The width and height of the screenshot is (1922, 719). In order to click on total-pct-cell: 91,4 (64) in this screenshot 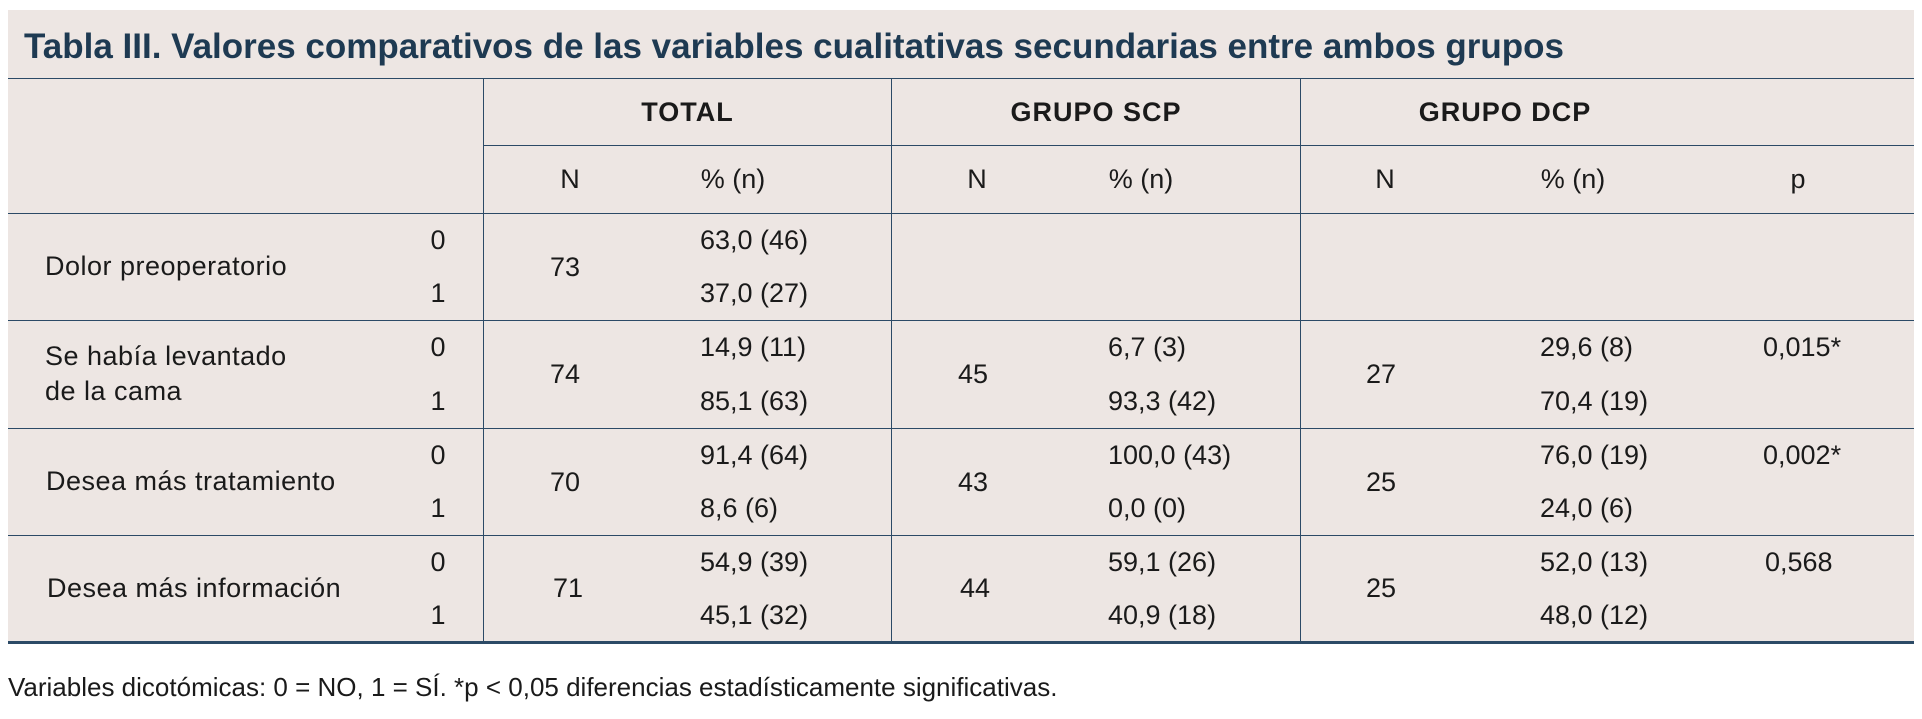, I will do `click(754, 455)`.